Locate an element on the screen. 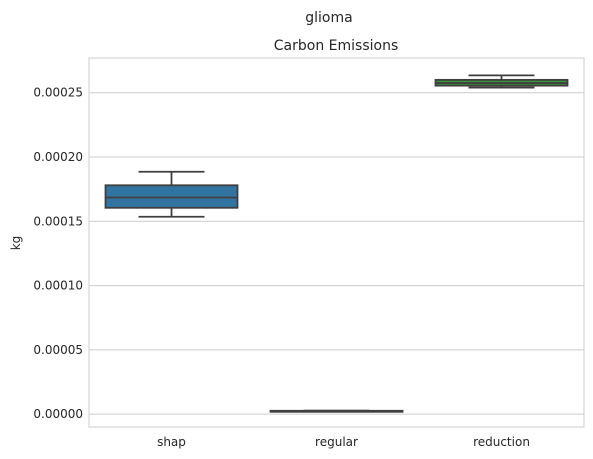 Image resolution: width=593 pixels, height=459 pixels. y-axis-label: kg is located at coordinates (16, 243).